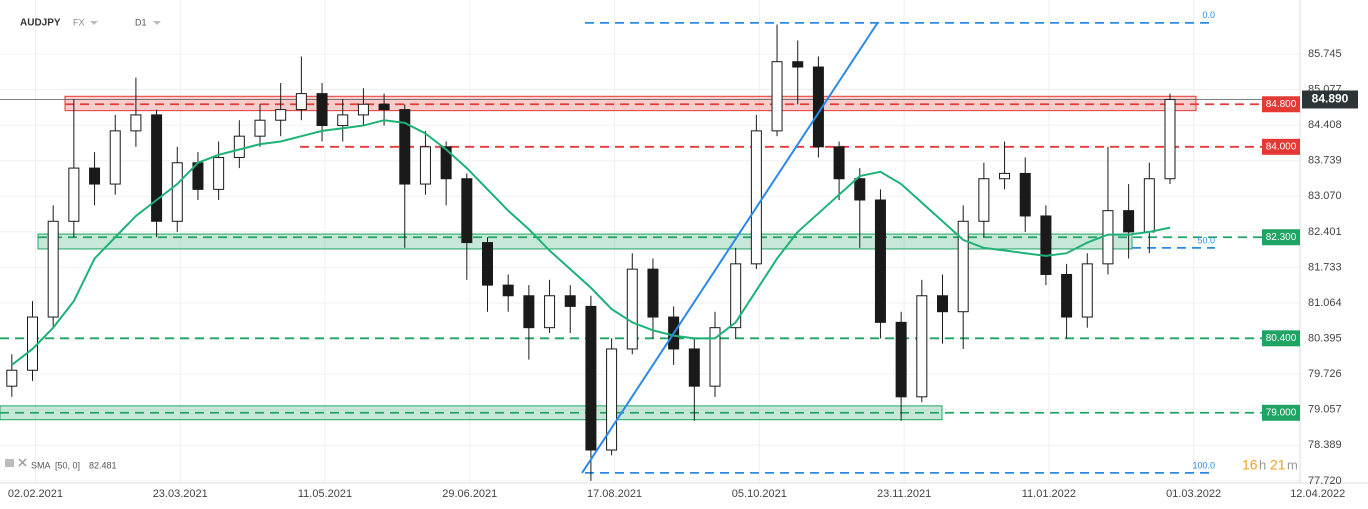 The width and height of the screenshot is (1368, 509). I want to click on y-tick-label: 77.720, so click(1325, 481).